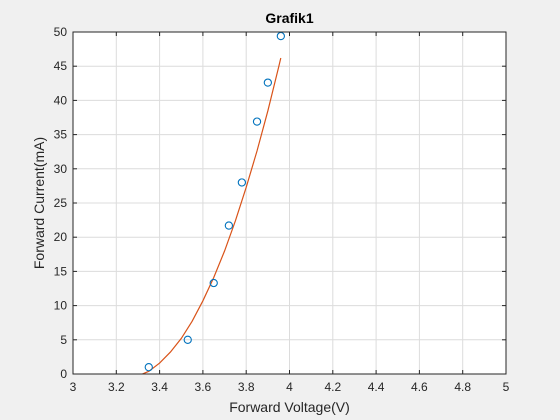 This screenshot has height=420, width=560. Describe the element at coordinates (289, 387) in the screenshot. I see `x-tick-label: 4` at that location.